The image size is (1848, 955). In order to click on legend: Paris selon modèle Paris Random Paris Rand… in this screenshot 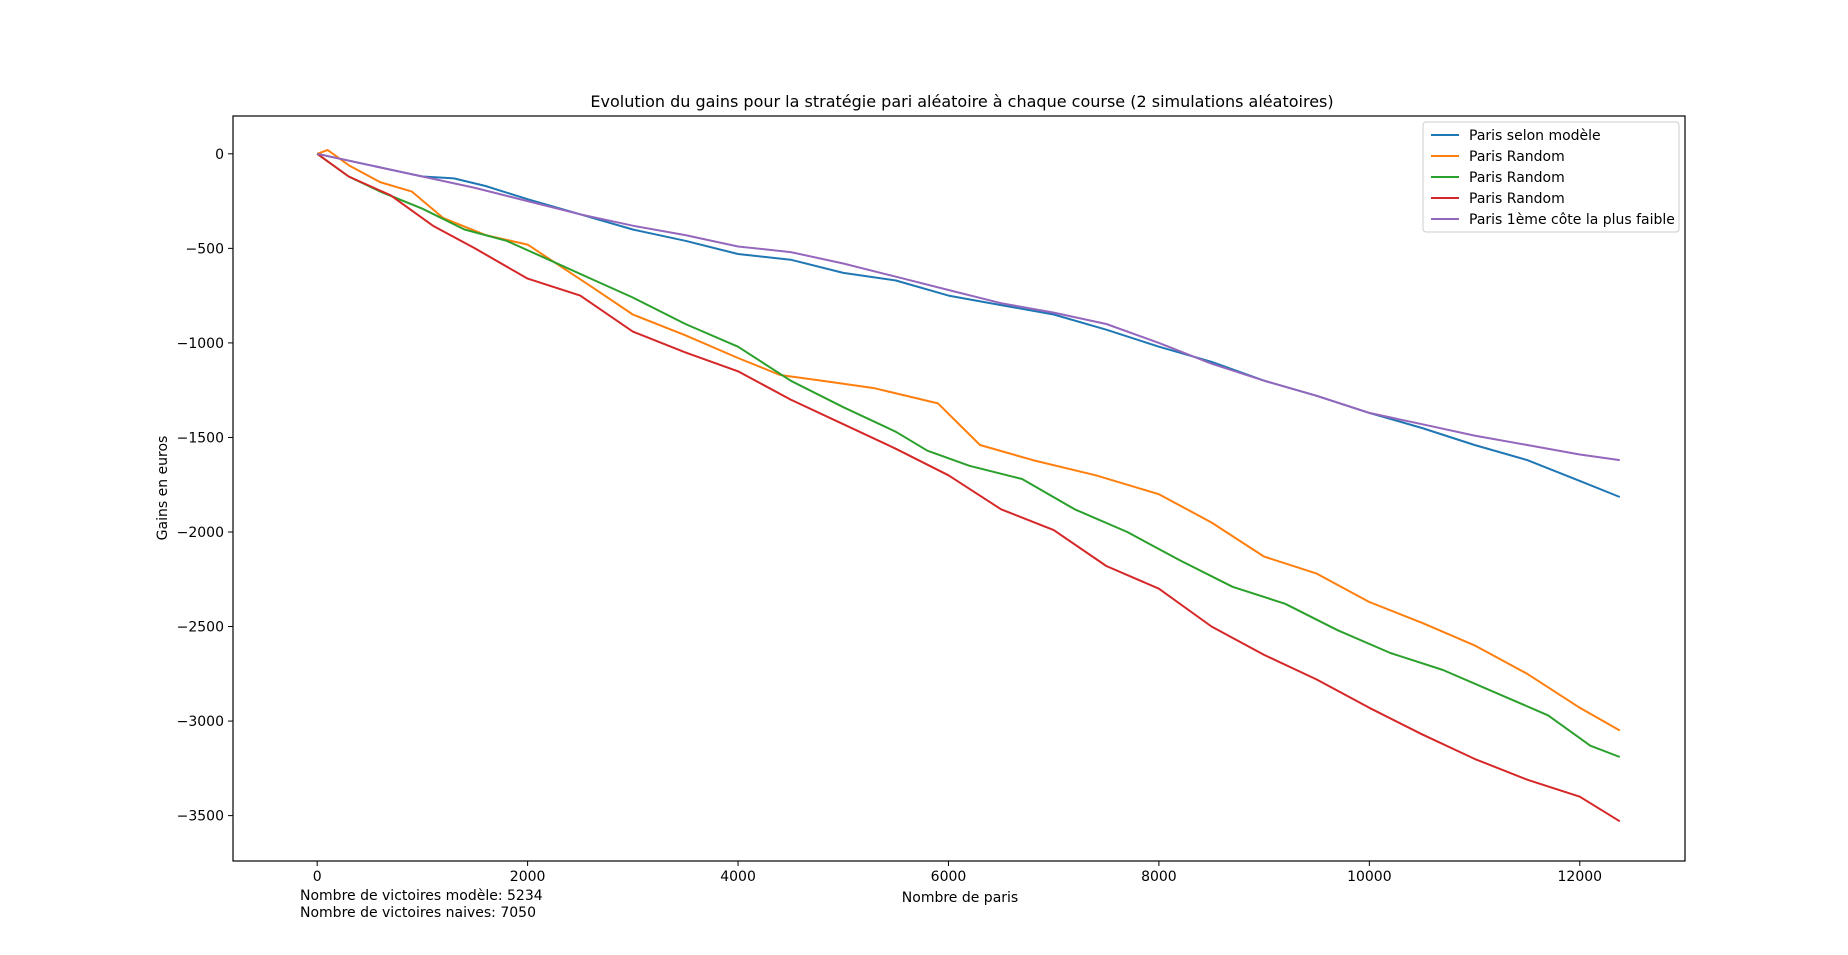, I will do `click(1551, 177)`.